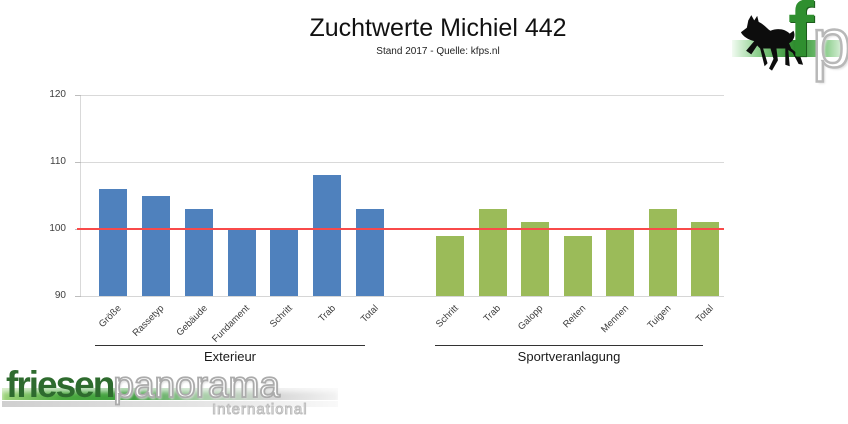 This screenshot has width=848, height=424. I want to click on y-axis-labels: 90 100 110 120, so click(52, 195).